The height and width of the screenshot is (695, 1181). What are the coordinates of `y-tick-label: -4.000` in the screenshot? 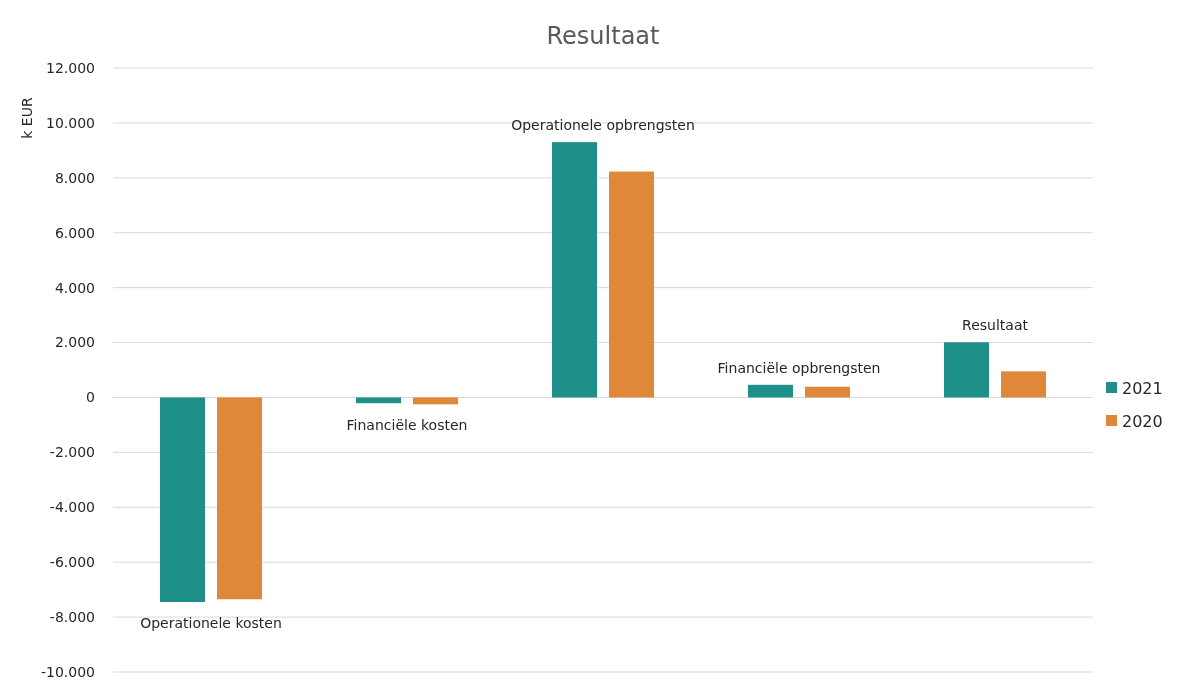 It's located at (72, 507).